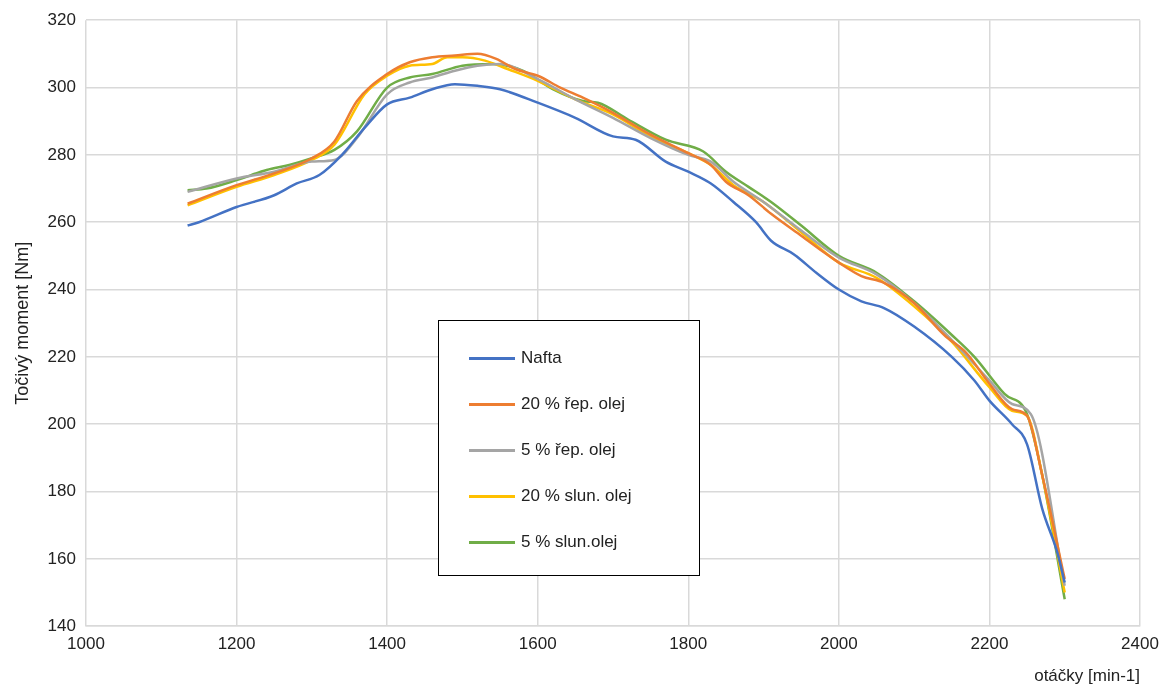 The height and width of the screenshot is (695, 1168). I want to click on y-tick-label: 280, so click(61, 154).